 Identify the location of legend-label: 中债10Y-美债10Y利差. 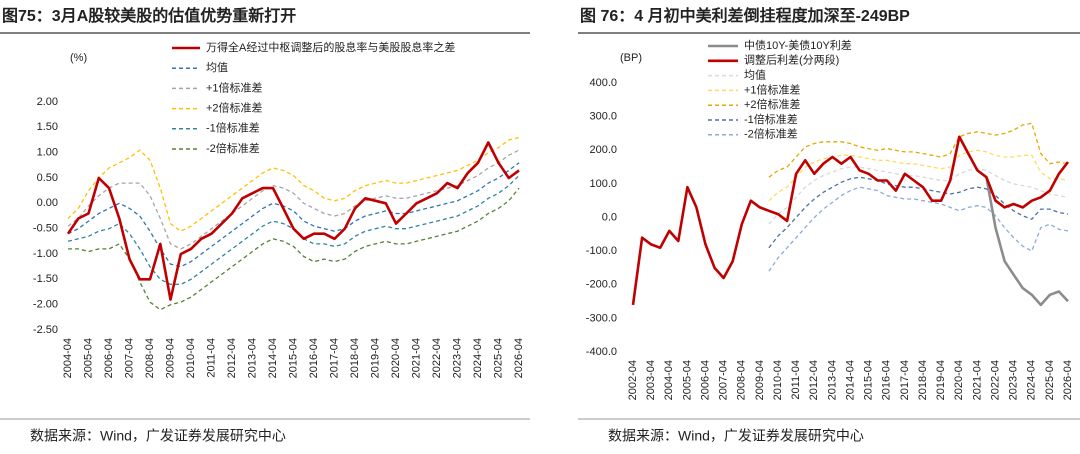
(798, 45).